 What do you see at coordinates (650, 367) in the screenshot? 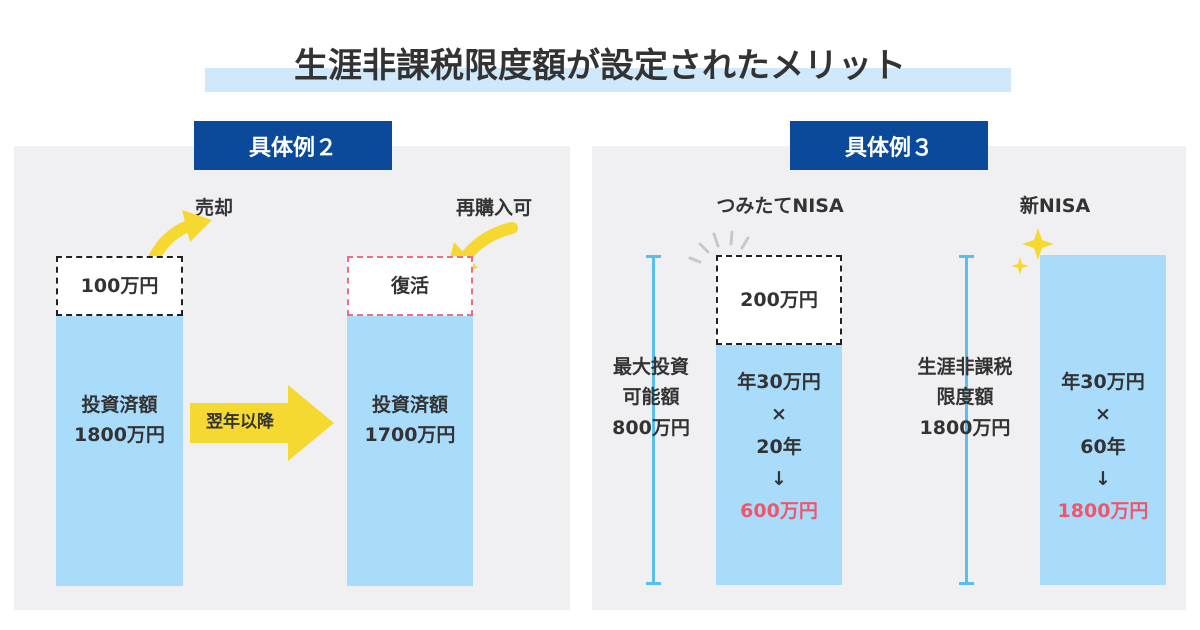
I see `left-measure-line1: 最大投資` at bounding box center [650, 367].